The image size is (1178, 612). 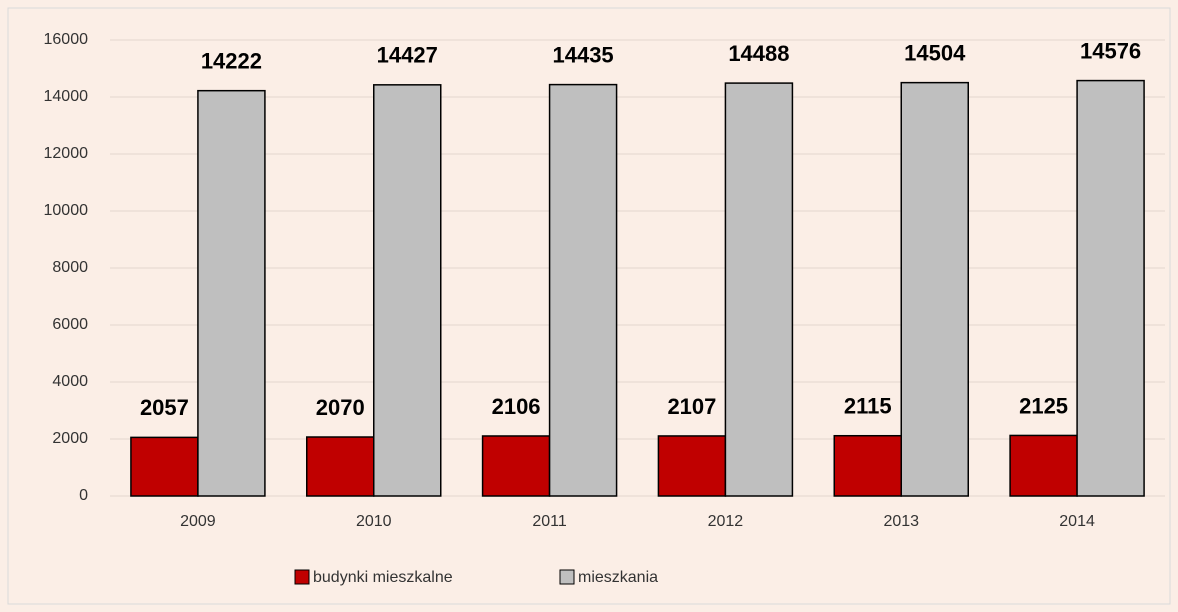 I want to click on value-label: 2107, so click(x=691, y=406).